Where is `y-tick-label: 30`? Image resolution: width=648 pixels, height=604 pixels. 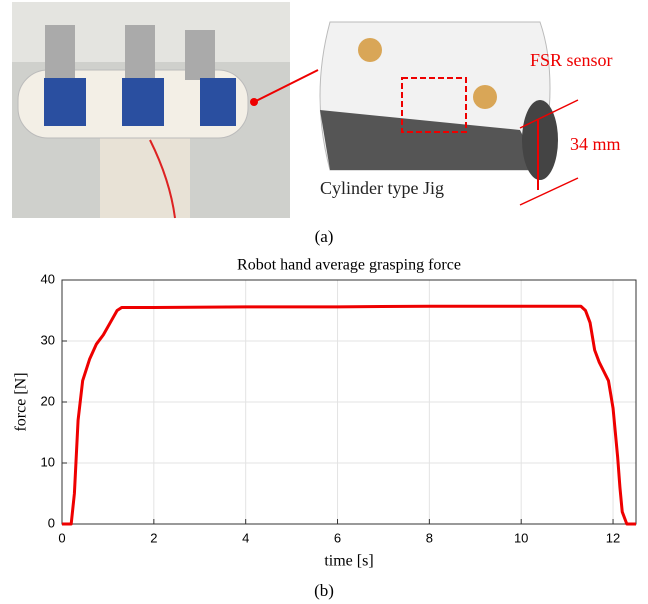 y-tick-label: 30 is located at coordinates (48, 339).